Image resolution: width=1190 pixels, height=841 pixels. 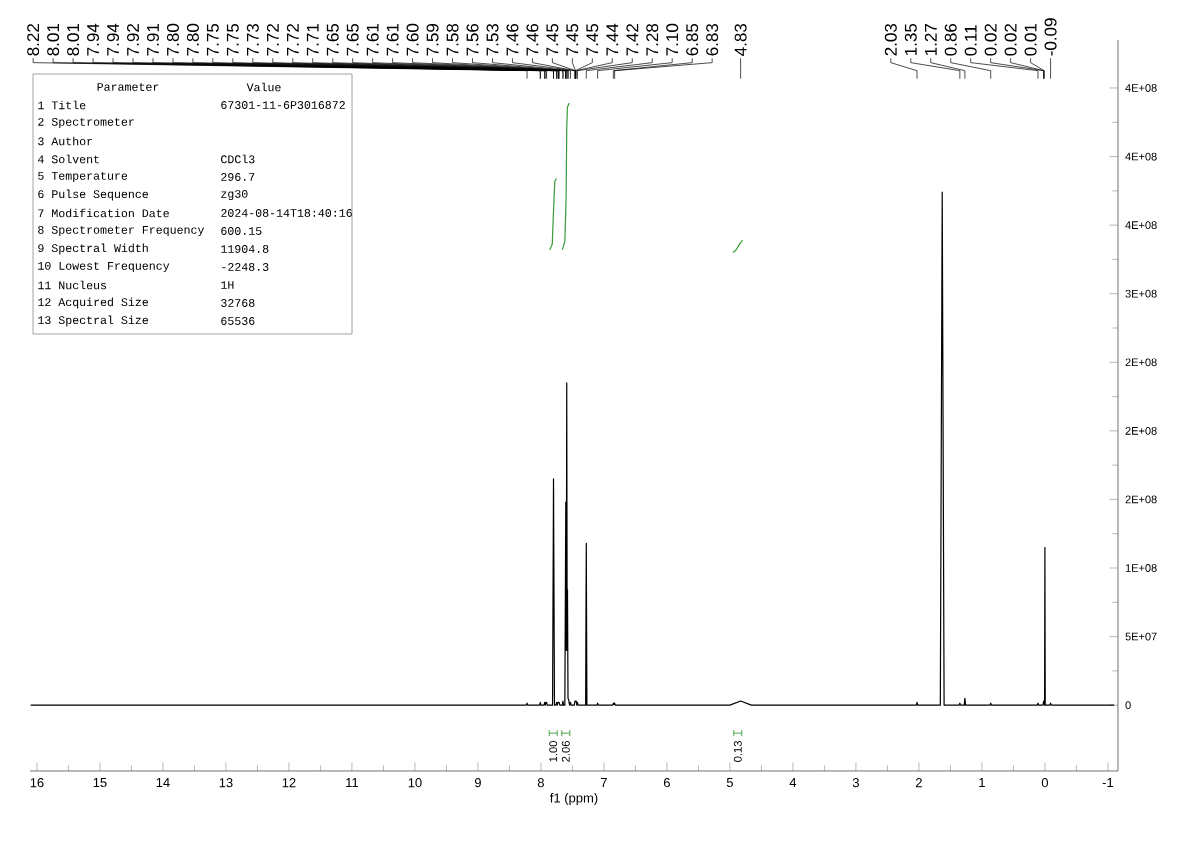 What do you see at coordinates (286, 213) in the screenshot?
I see `text: 2024-08-14T18:40:16` at bounding box center [286, 213].